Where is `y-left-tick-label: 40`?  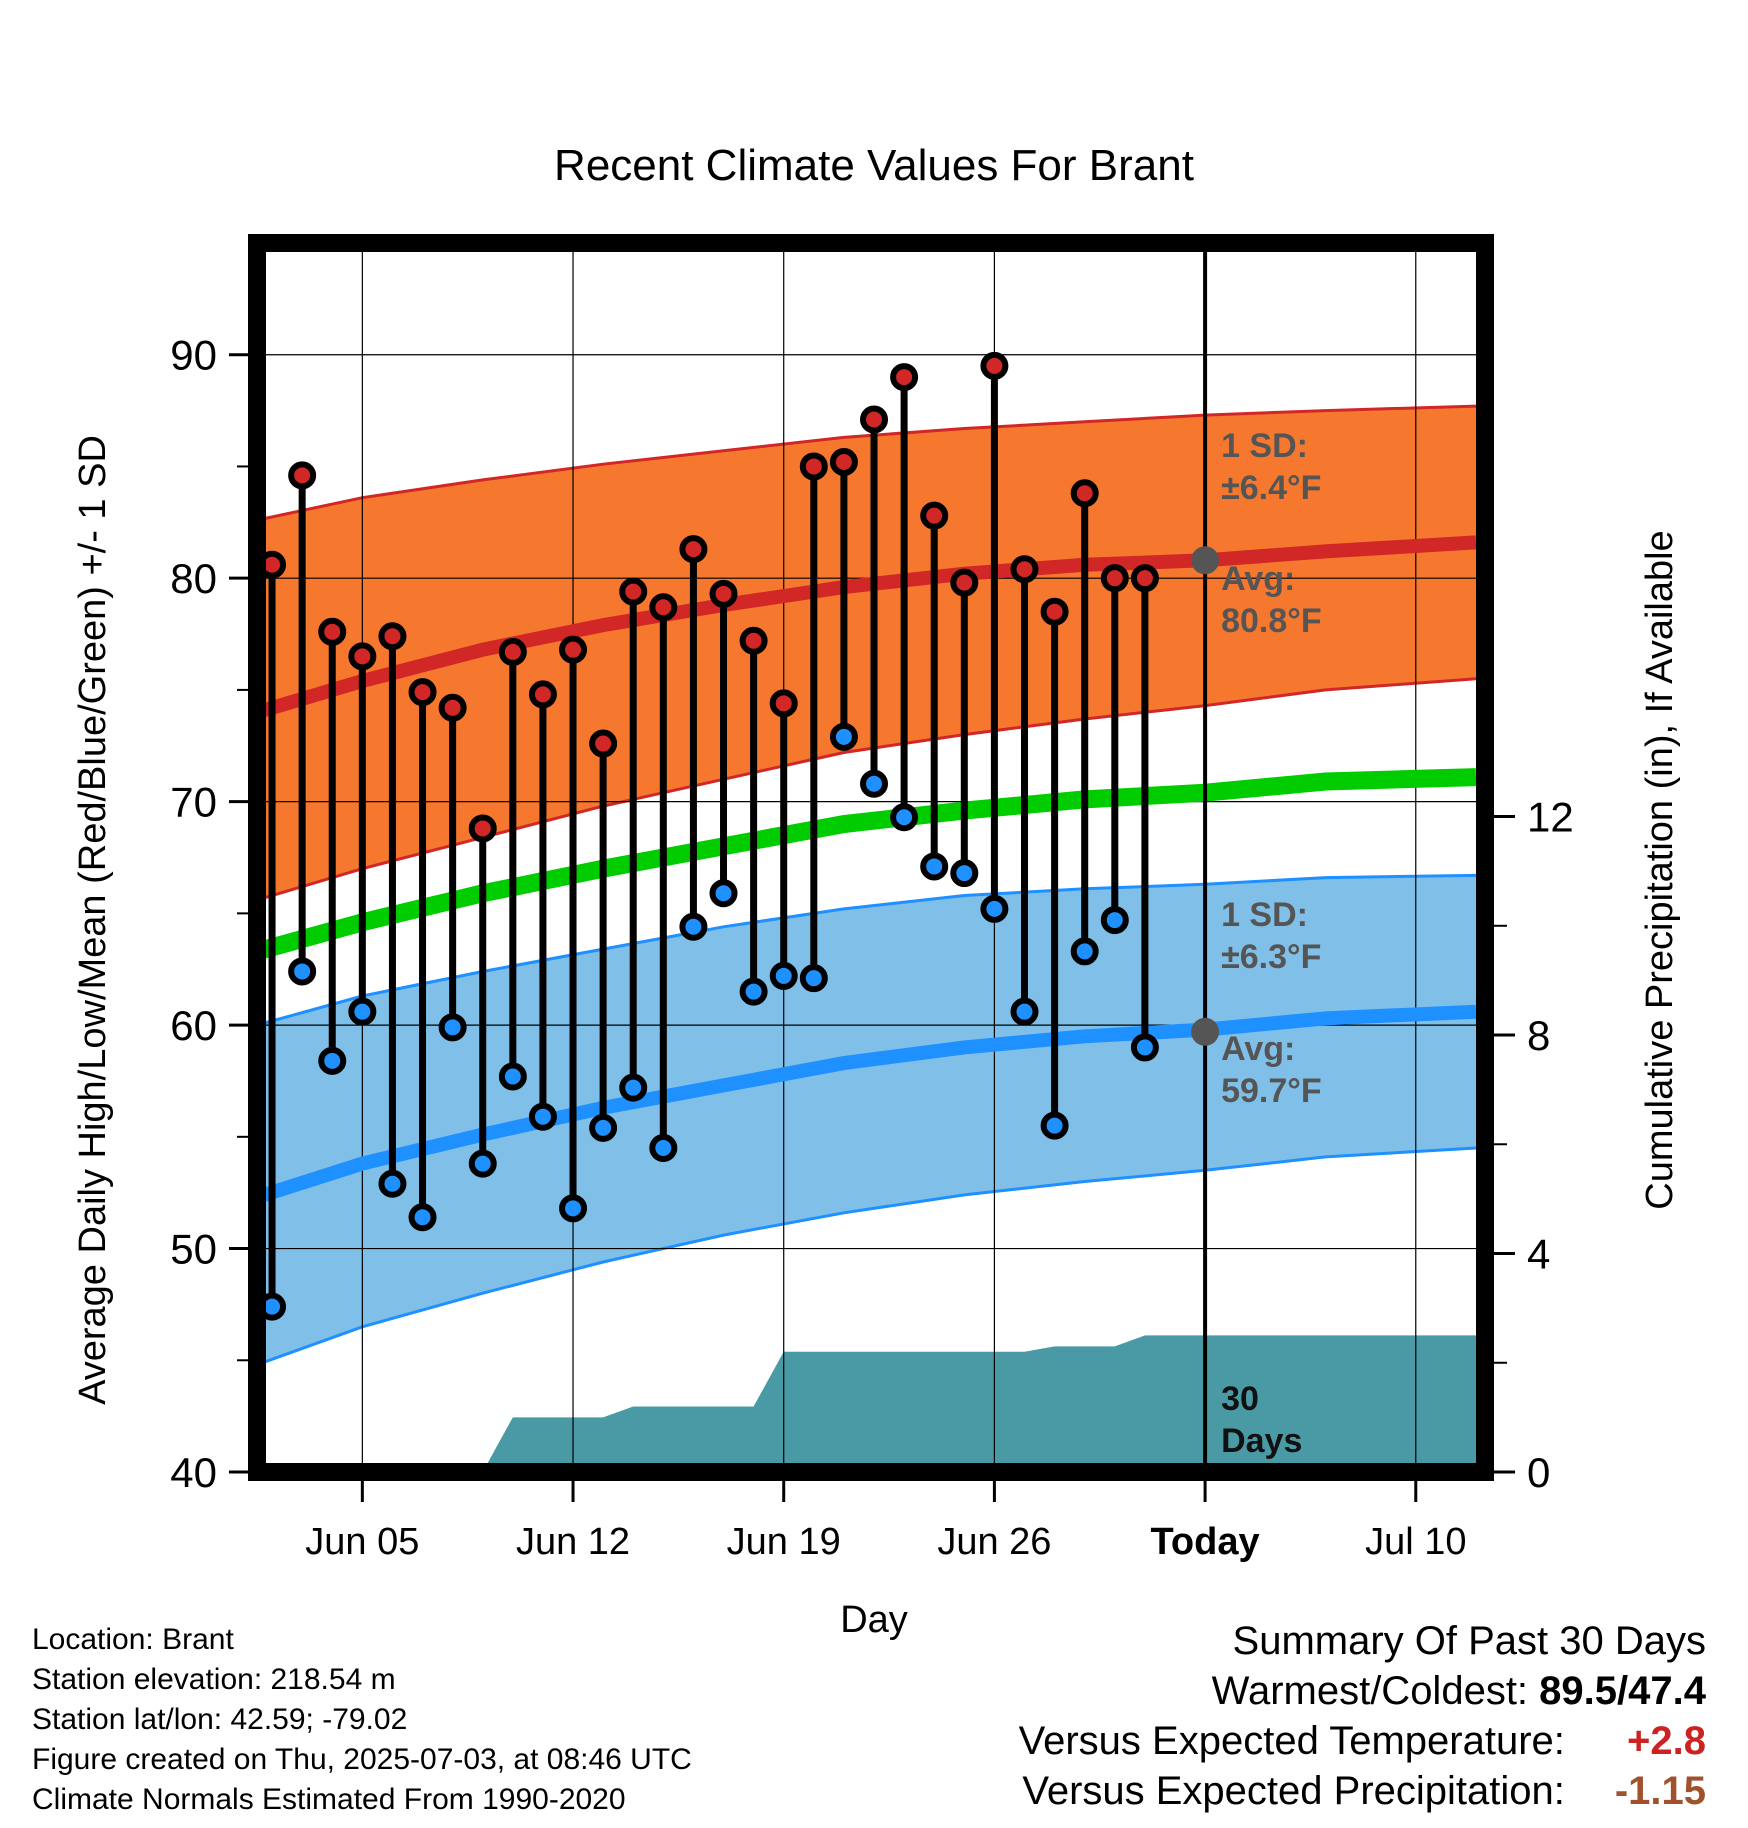 y-left-tick-label: 40 is located at coordinates (193, 1472).